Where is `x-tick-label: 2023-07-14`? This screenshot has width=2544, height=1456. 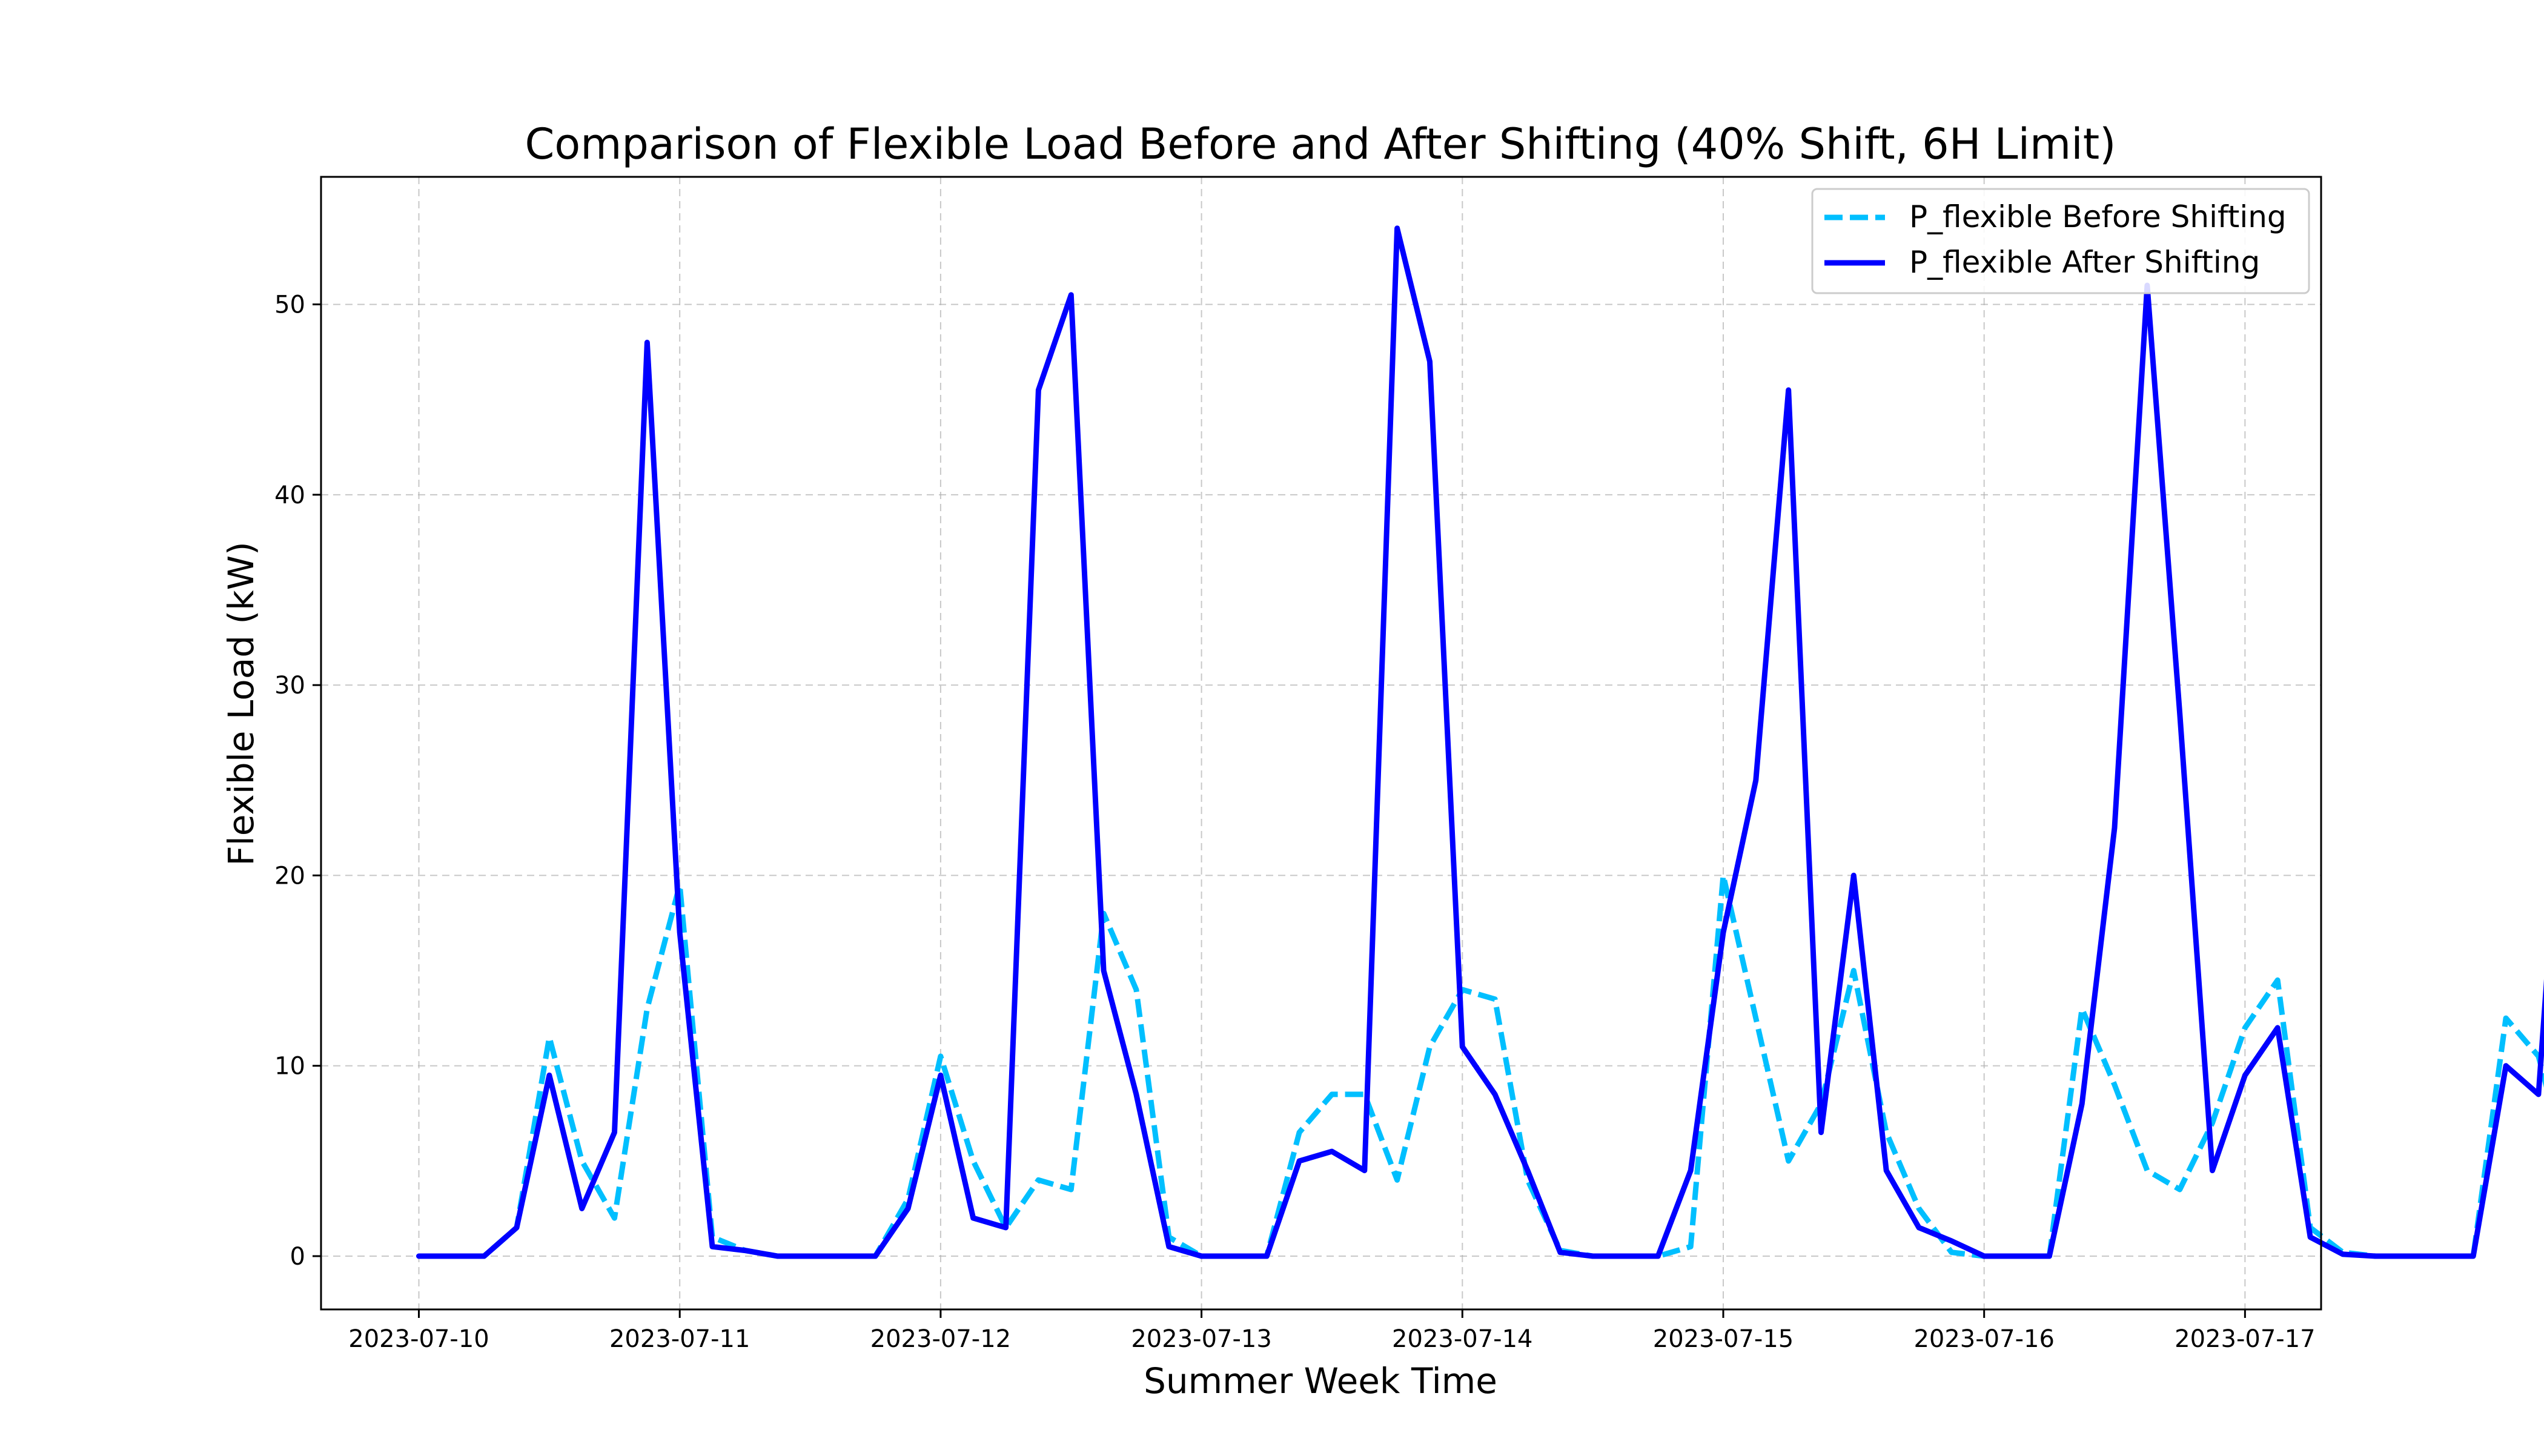
x-tick-label: 2023-07-14 is located at coordinates (1462, 1339).